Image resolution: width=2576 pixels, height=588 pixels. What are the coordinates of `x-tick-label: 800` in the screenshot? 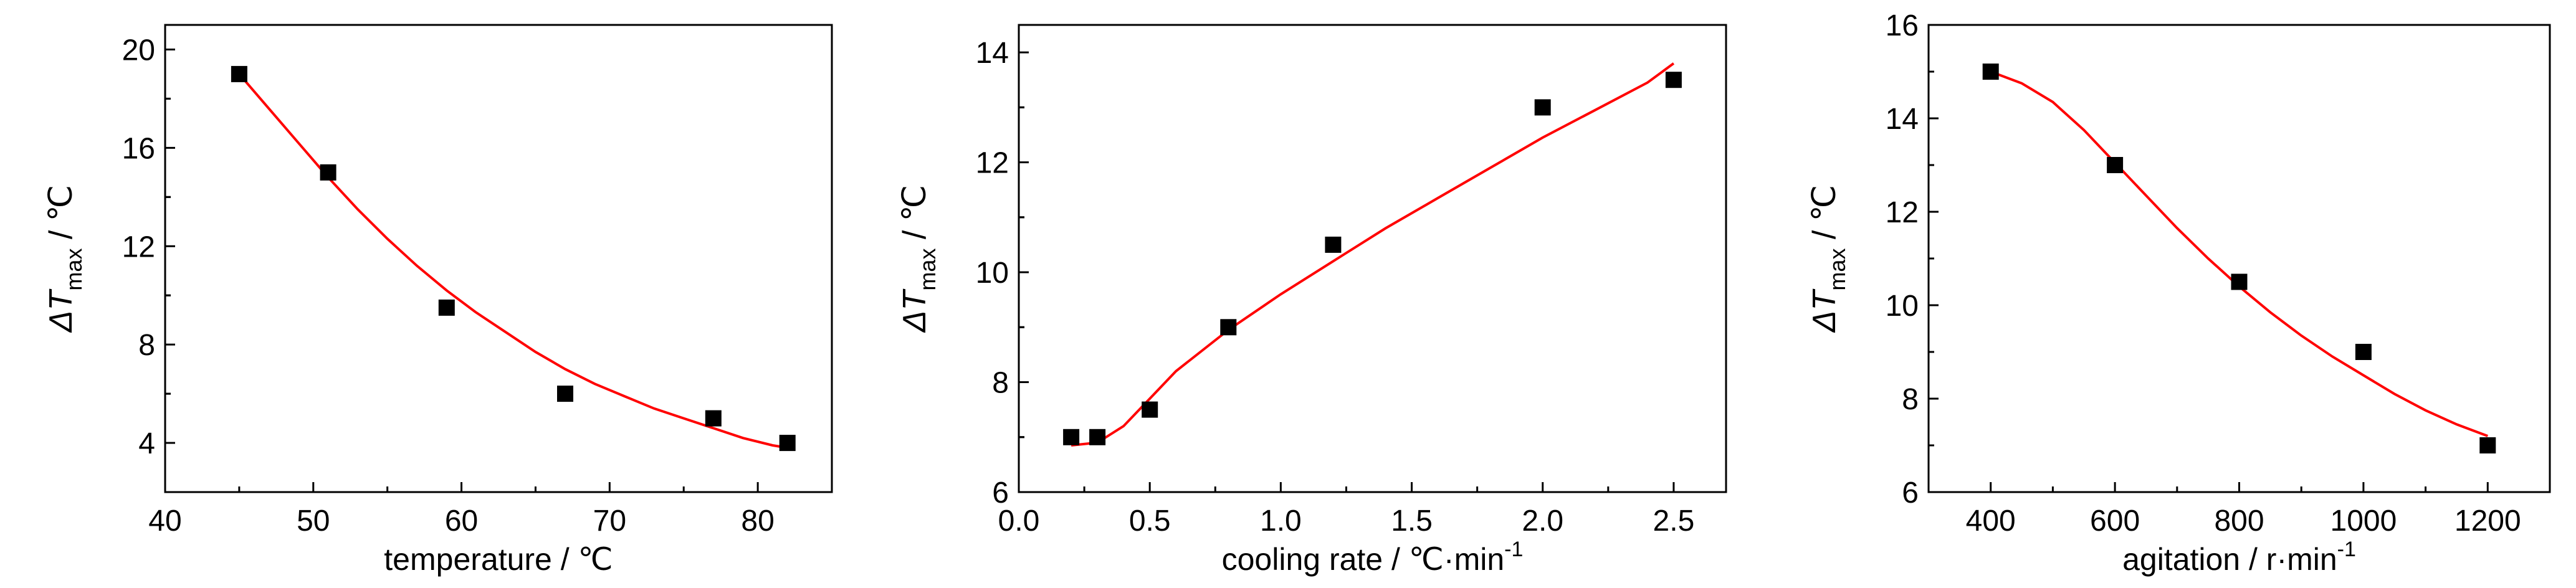 It's located at (2239, 521).